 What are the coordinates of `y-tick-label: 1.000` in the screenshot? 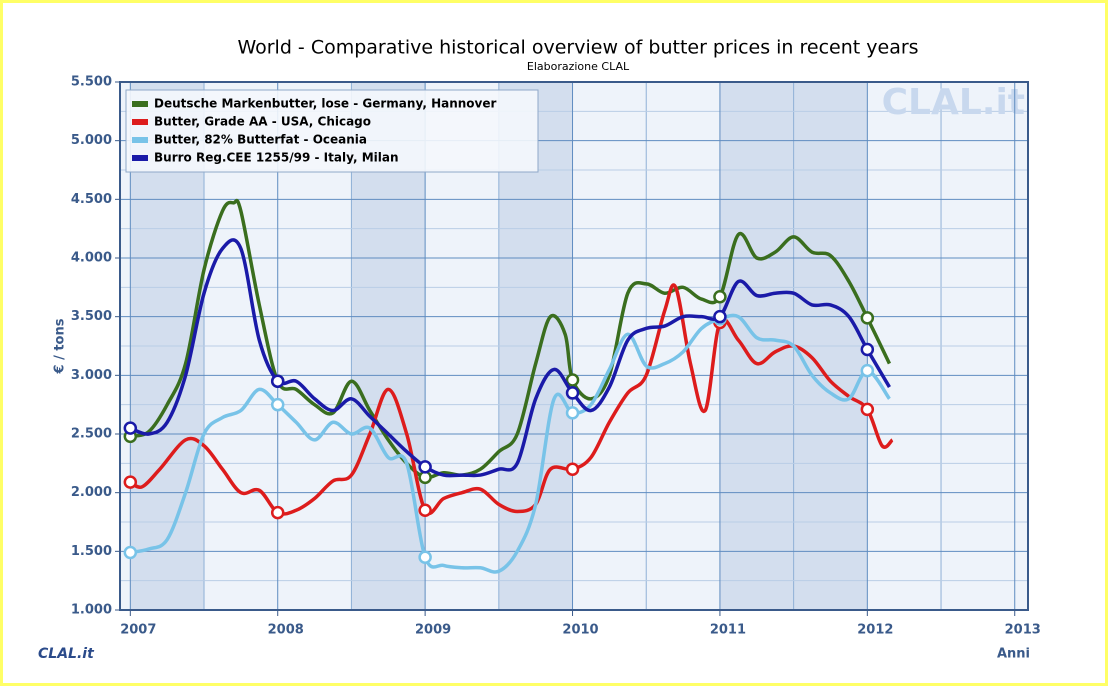 It's located at (91, 610).